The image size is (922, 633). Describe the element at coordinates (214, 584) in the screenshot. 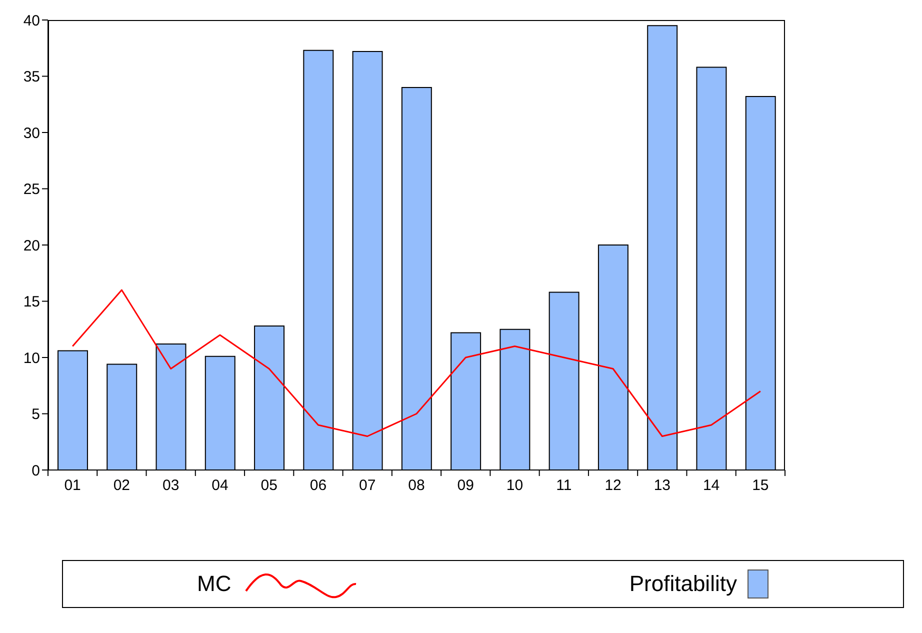

I see `legend-label: MC` at that location.